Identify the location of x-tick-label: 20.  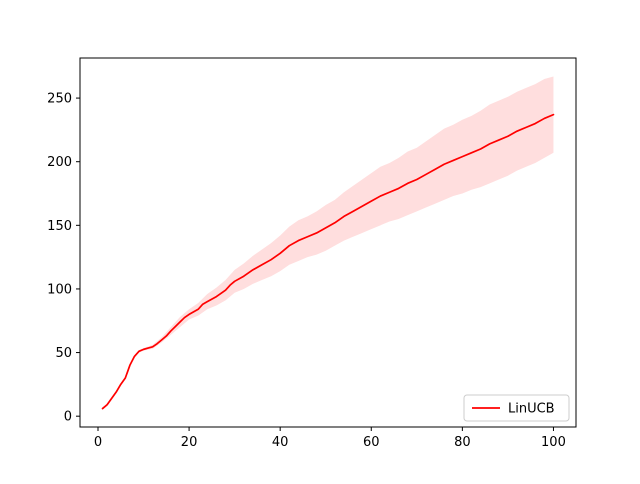
(189, 442).